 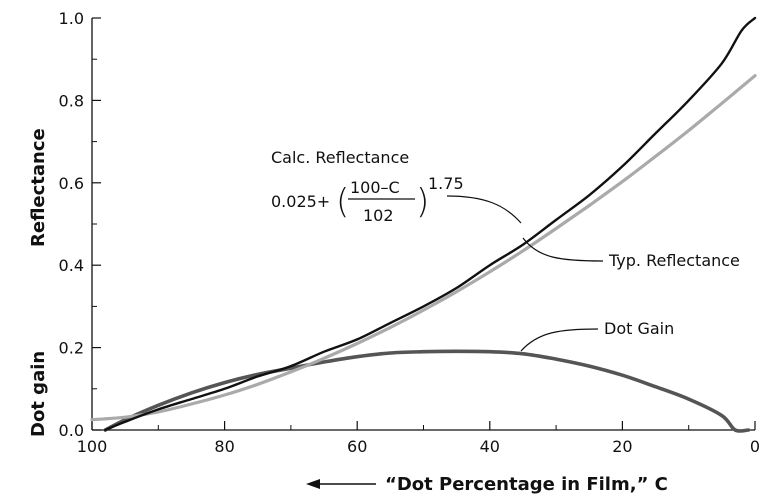 What do you see at coordinates (224, 446) in the screenshot?
I see `x-tick-label: 80` at bounding box center [224, 446].